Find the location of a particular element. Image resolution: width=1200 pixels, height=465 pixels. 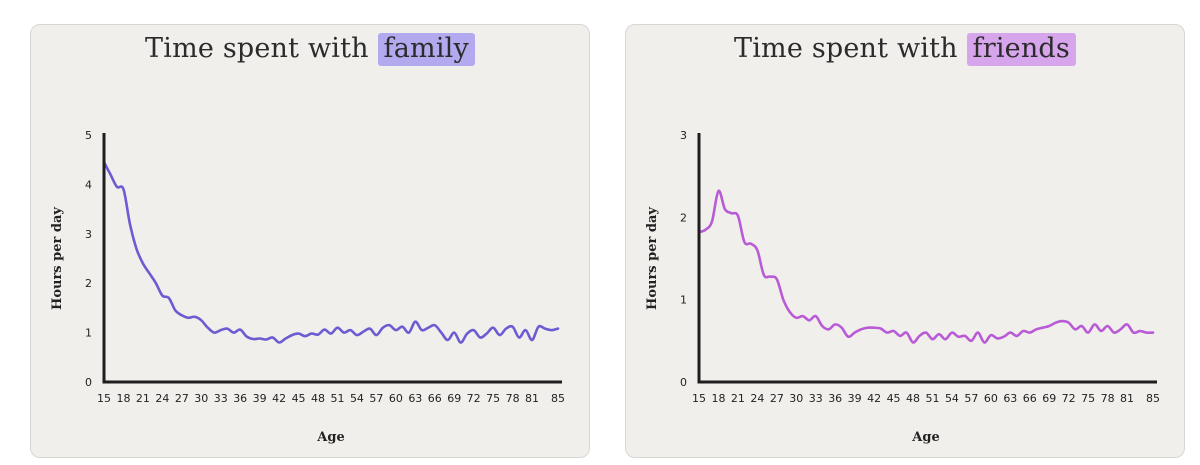

friends-x-tick-label: 48 is located at coordinates (913, 398).